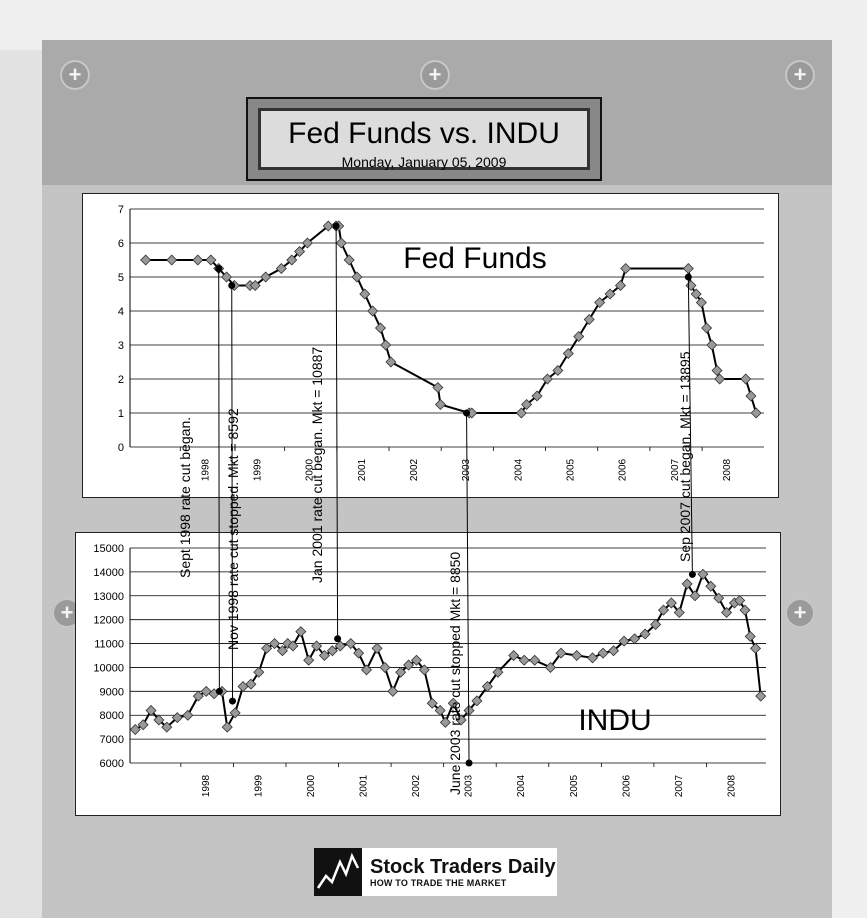  I want to click on fed-funds-x-tick-label: 2007, so click(675, 469).